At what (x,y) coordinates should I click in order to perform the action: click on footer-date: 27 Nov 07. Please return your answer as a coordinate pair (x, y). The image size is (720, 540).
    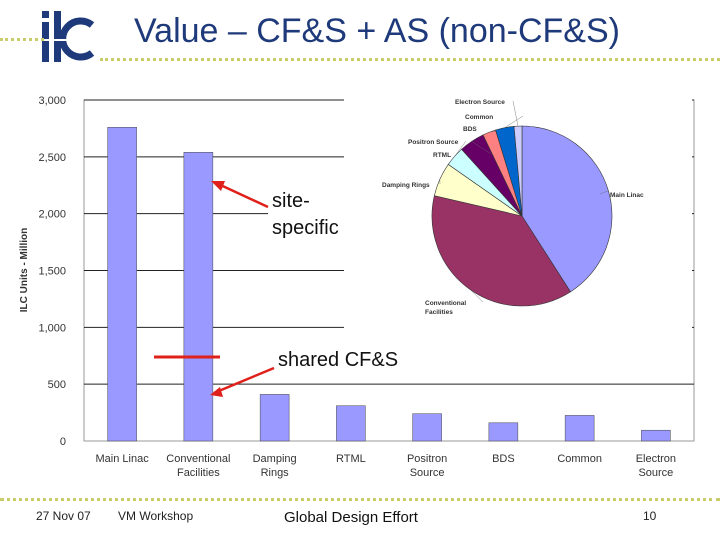
    Looking at the image, I should click on (63, 516).